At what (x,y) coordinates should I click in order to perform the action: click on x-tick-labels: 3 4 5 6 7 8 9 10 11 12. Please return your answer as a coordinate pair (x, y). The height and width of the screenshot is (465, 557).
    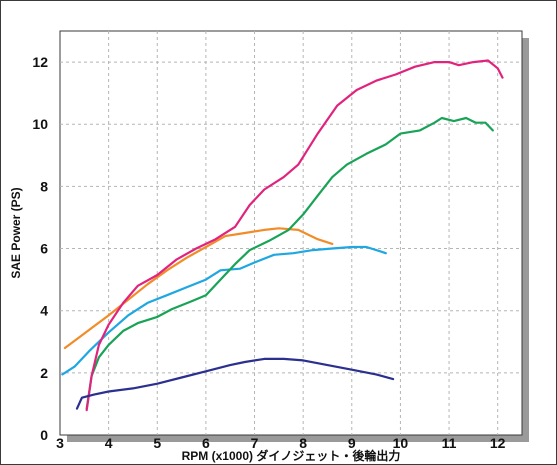
    Looking at the image, I should click on (281, 443).